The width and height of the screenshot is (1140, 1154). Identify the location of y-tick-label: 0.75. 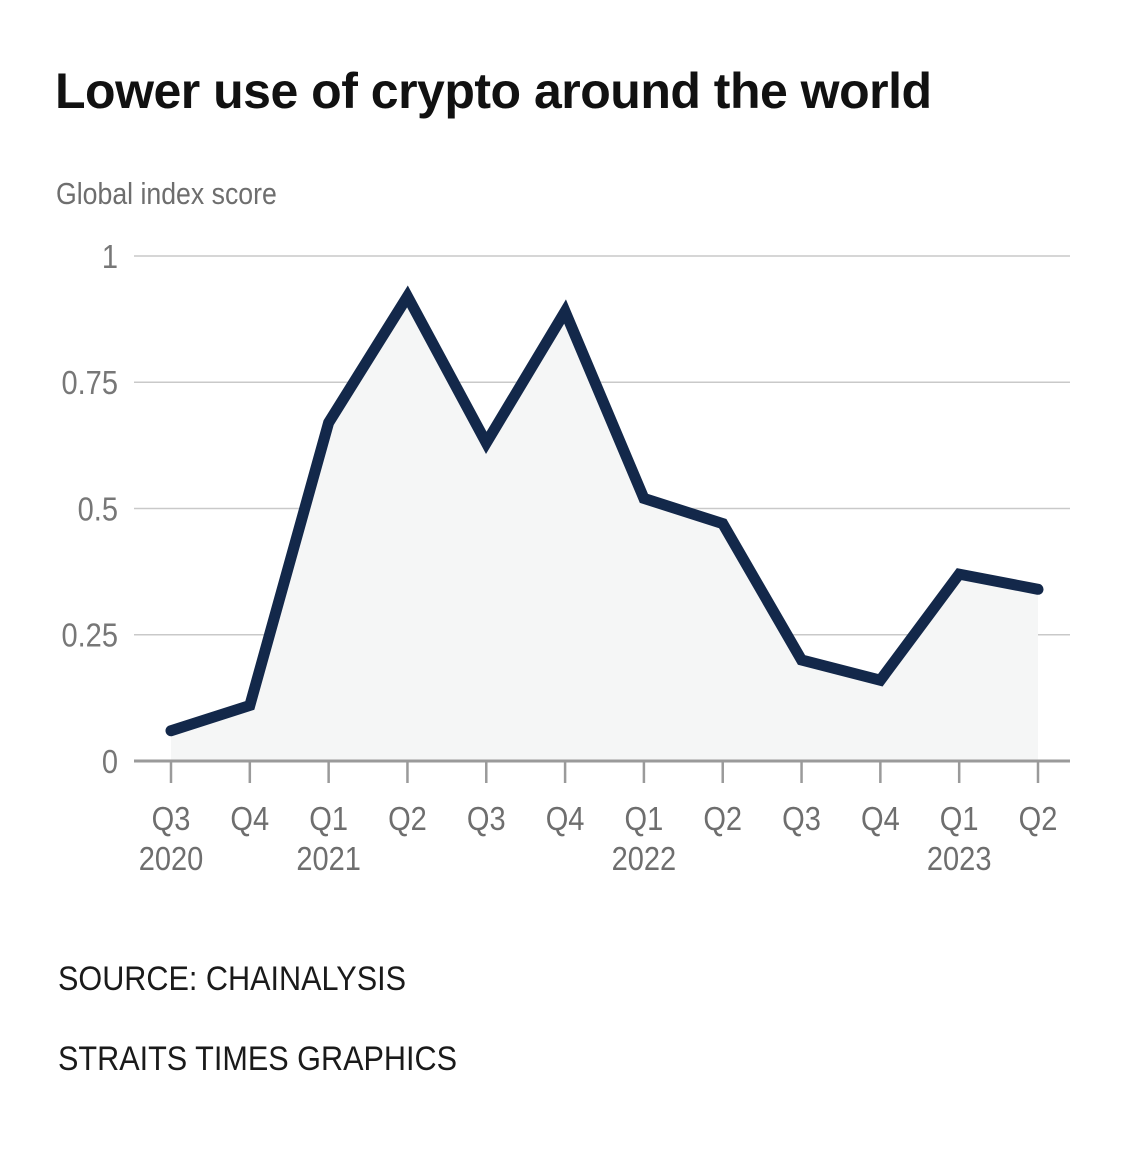
(89, 383).